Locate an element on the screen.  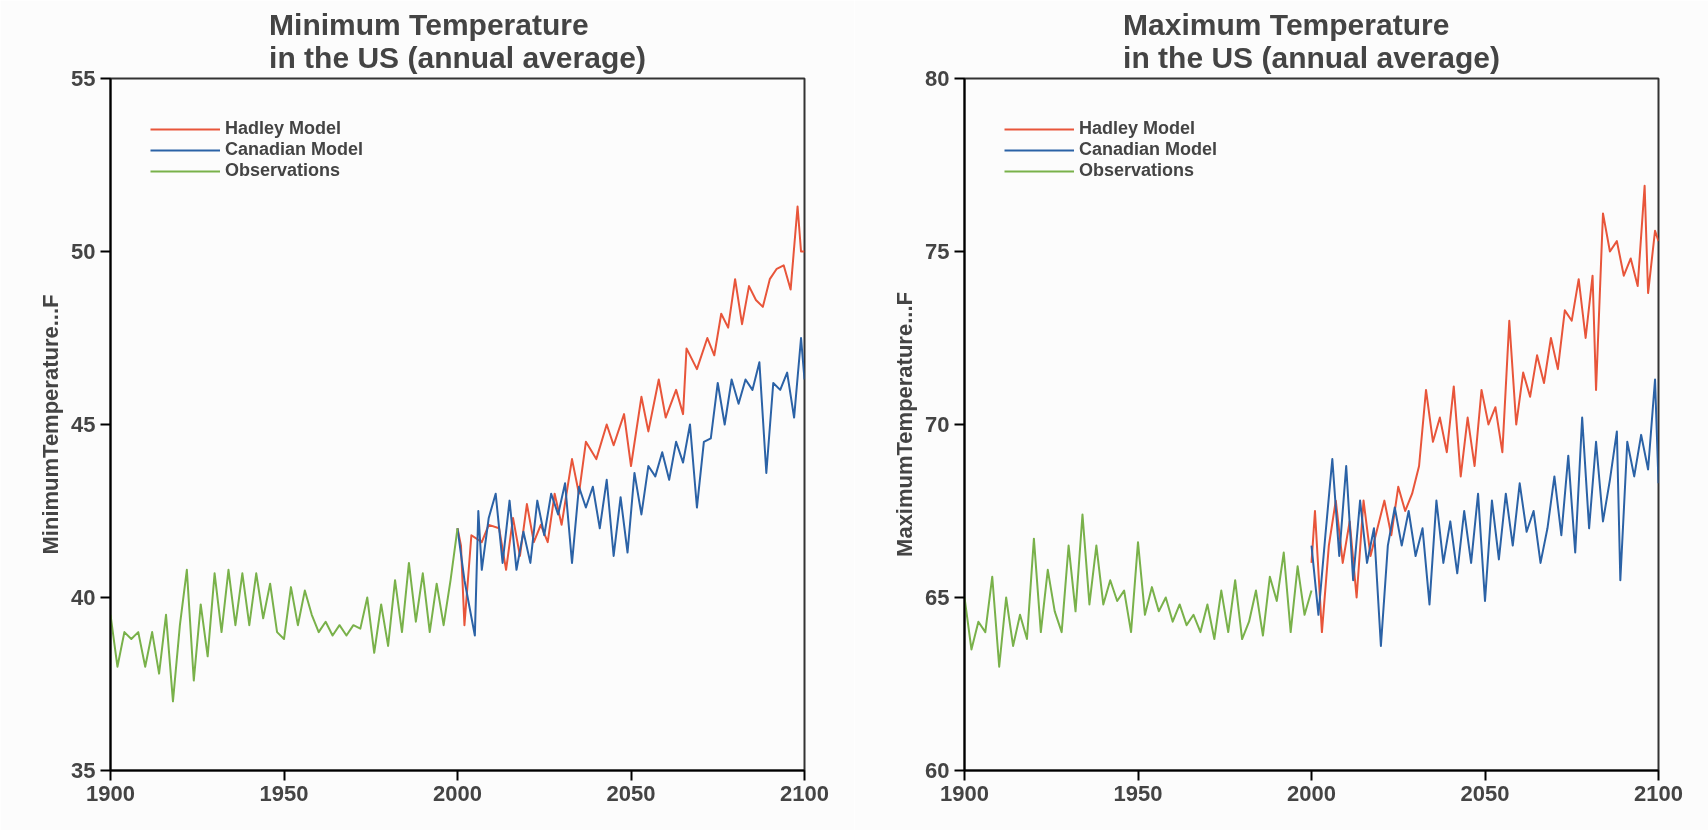
y-axis-title: MaximumTemperature...F is located at coordinates (905, 424).